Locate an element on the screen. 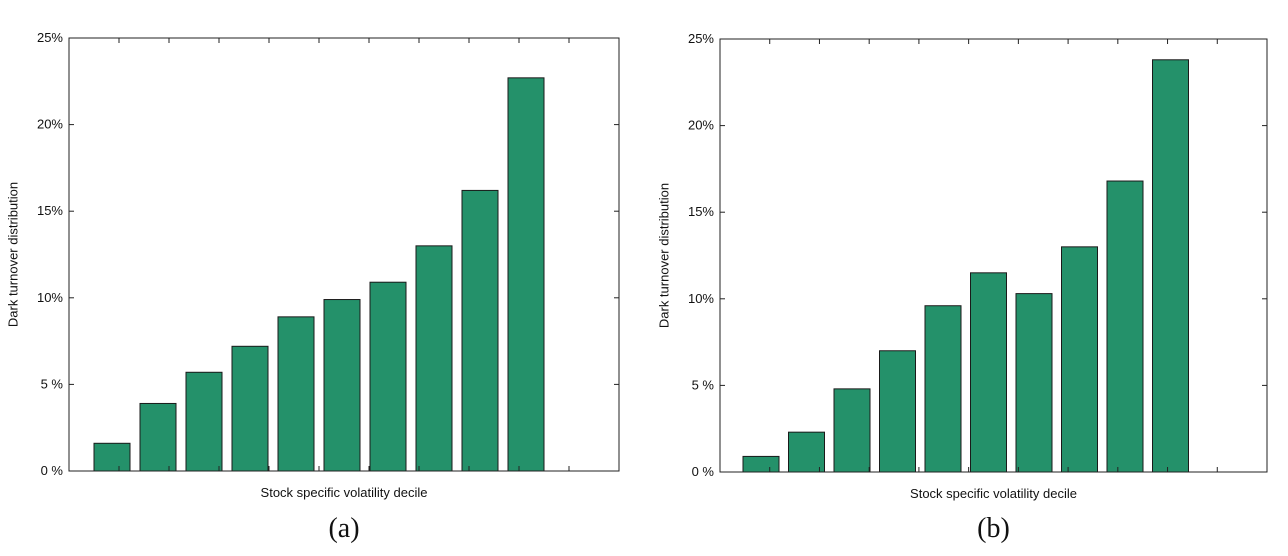 The width and height of the screenshot is (1288, 556). panel-label: (b) is located at coordinates (993, 528).